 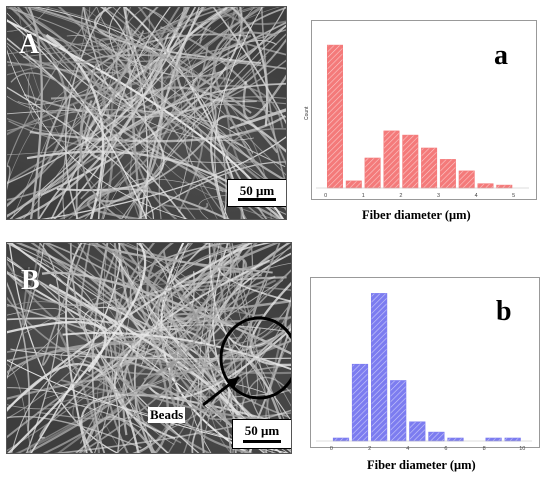 I want to click on hist-letter-a: a, so click(x=501, y=55).